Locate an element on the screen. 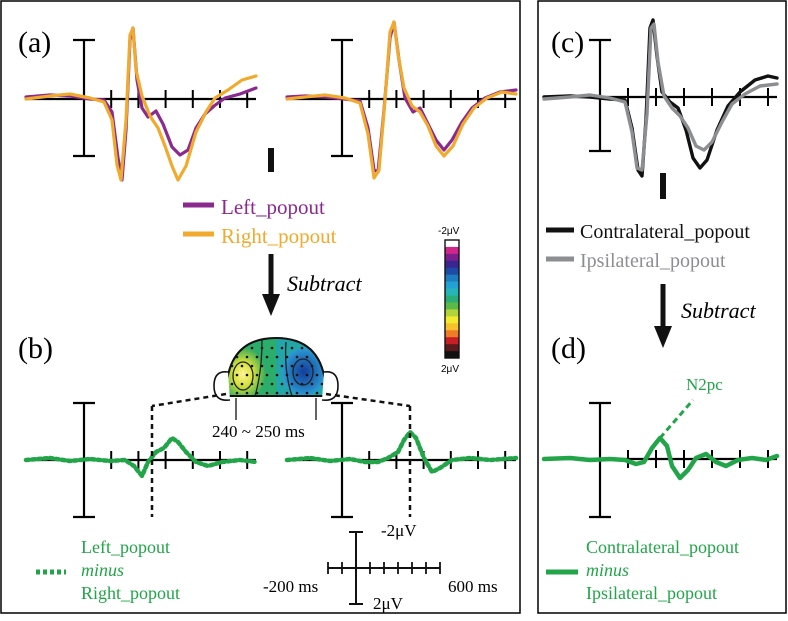 The height and width of the screenshot is (621, 788). n2pc-pointer is located at coordinates (676, 419).